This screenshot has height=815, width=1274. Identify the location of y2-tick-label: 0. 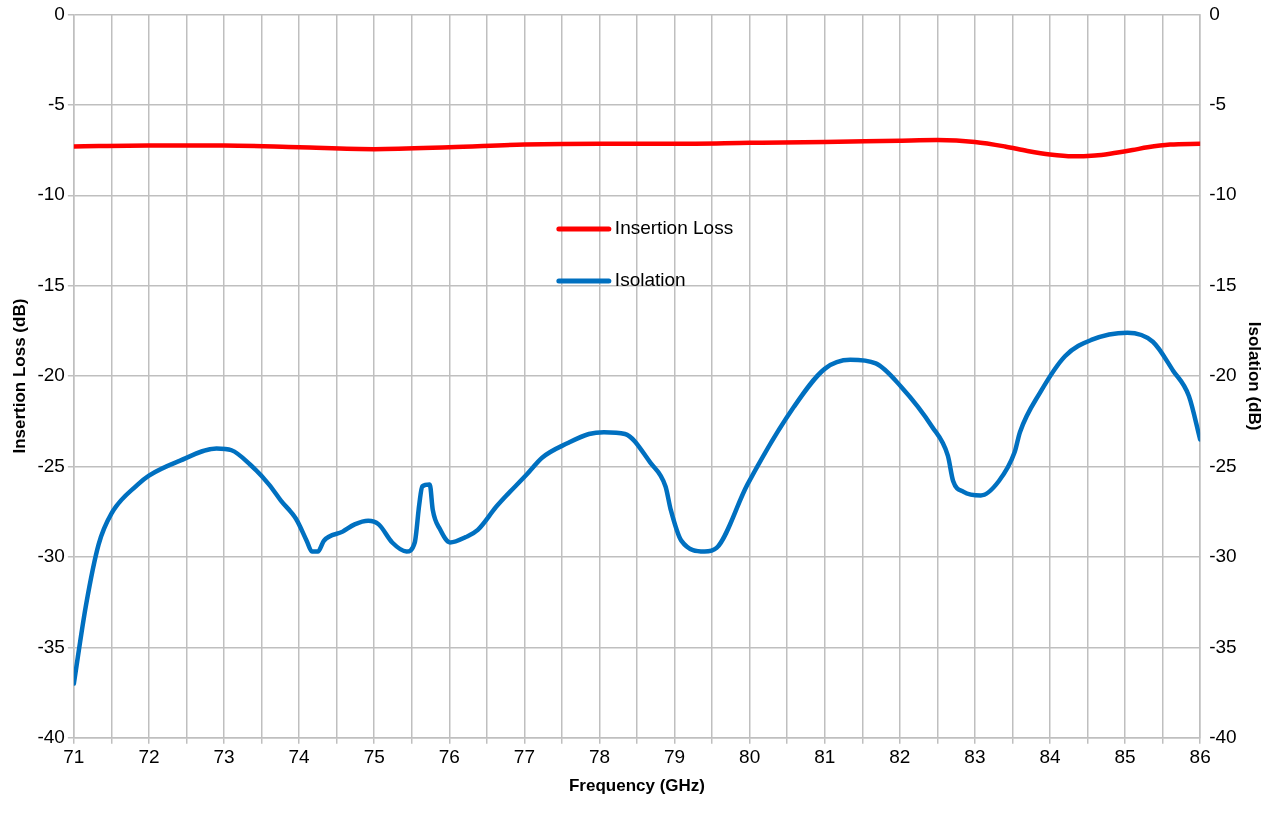
(1214, 13).